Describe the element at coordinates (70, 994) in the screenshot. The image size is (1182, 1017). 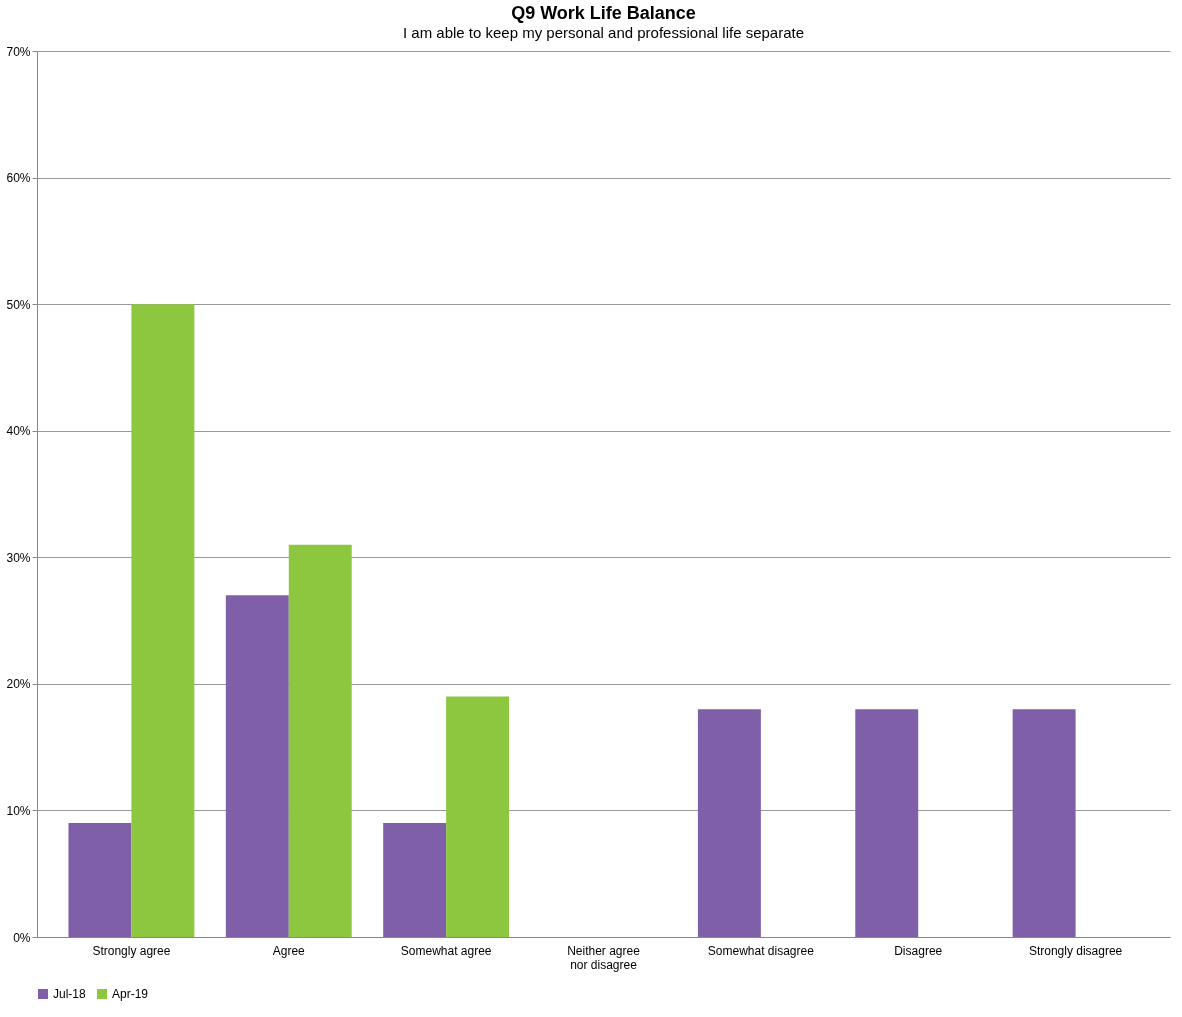
I see `legend-label: Jul-18` at that location.